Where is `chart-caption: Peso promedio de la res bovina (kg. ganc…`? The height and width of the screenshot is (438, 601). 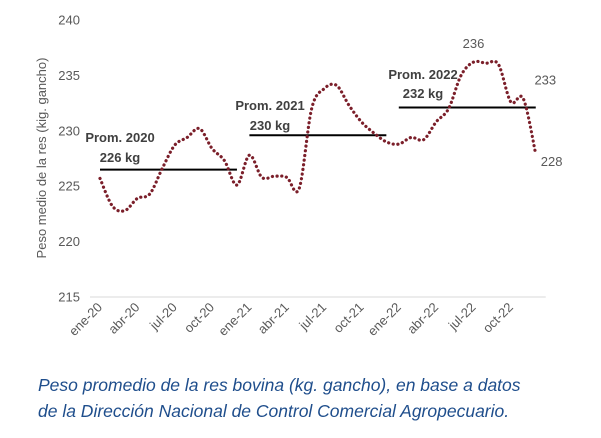
chart-caption: Peso promedio de la res bovina (kg. ganc… is located at coordinates (313, 398).